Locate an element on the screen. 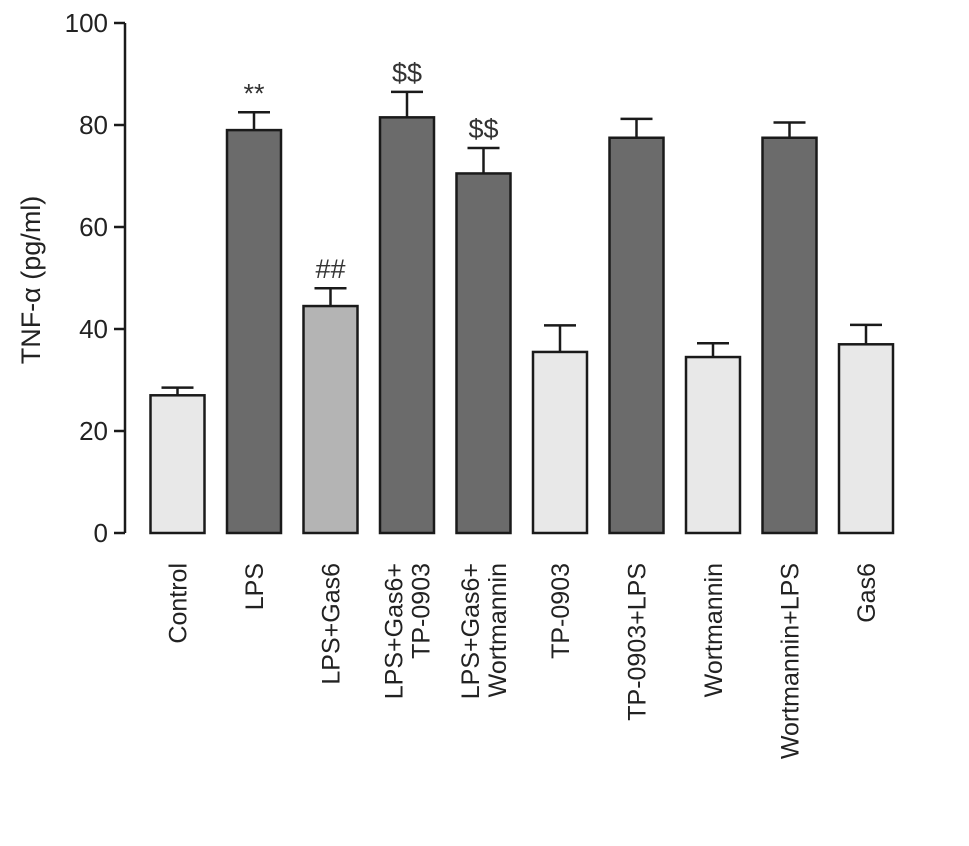  y-tick-label: 100 is located at coordinates (86, 23).